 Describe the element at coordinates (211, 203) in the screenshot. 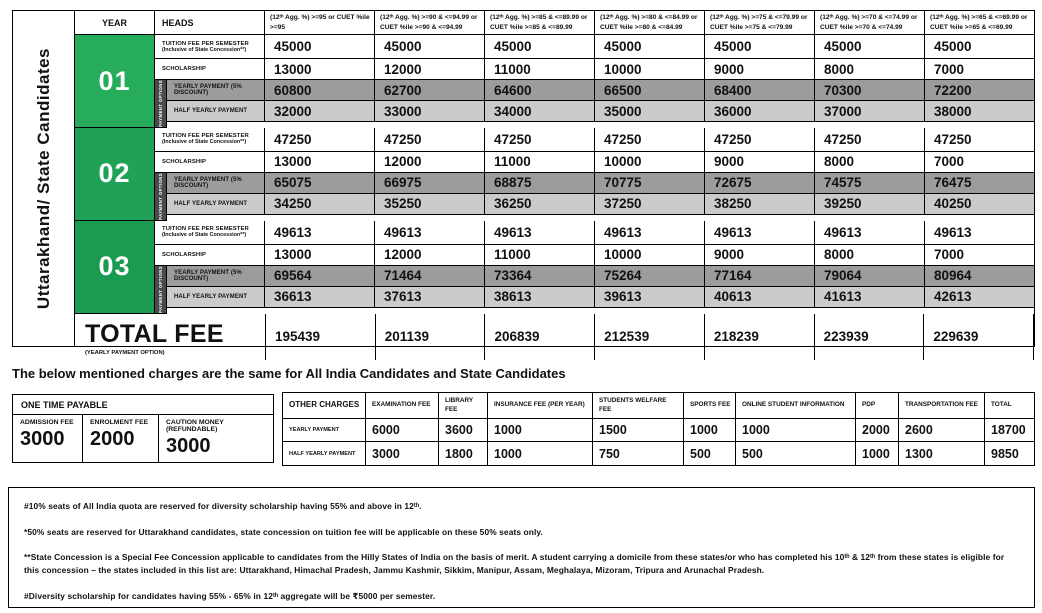

I see `half-yearly-payment-label: HALF YEARLY PAYMENT` at that location.